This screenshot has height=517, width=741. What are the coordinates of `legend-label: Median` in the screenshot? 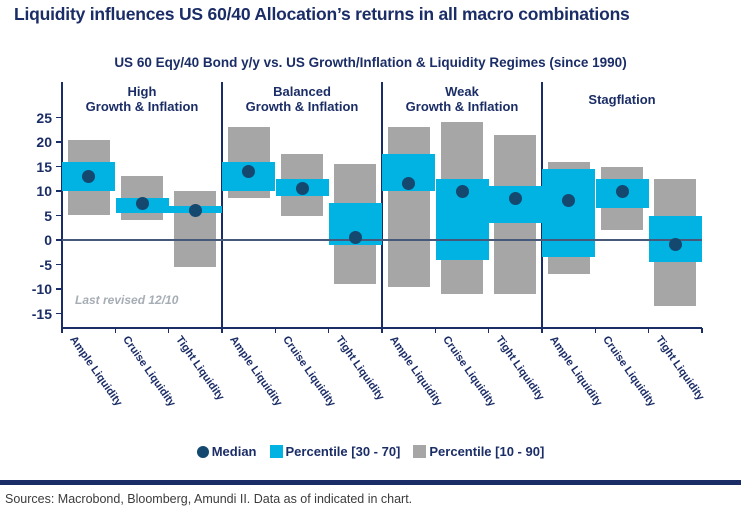 It's located at (234, 451).